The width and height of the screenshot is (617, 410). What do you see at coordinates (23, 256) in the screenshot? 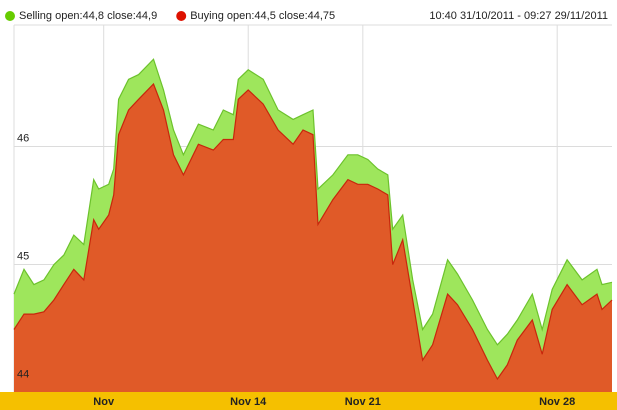
I see `y-tick-label: 45` at bounding box center [23, 256].